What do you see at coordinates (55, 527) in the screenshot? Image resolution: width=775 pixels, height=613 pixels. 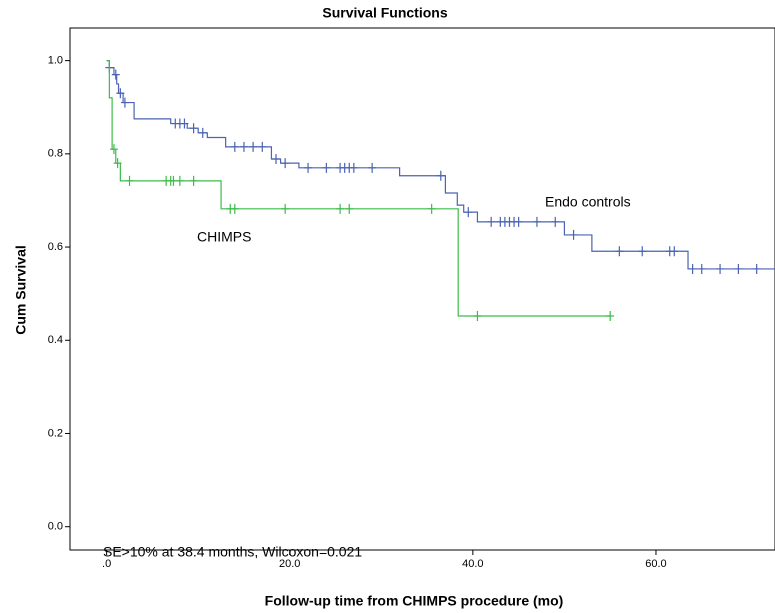 I see `y-tick-label: 0.0` at bounding box center [55, 527].